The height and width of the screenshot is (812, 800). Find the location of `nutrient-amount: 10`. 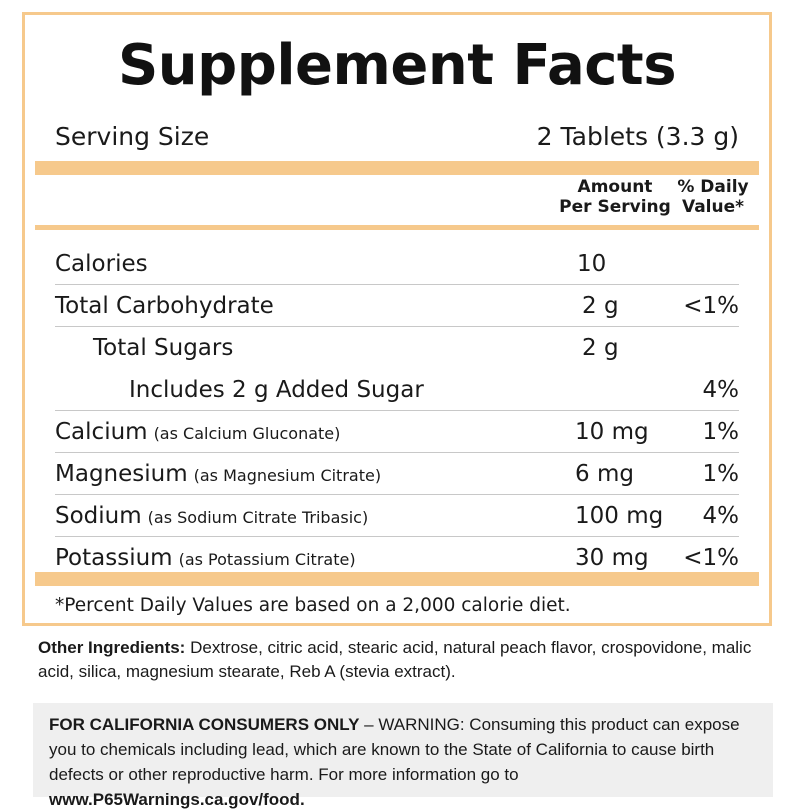

nutrient-amount: 10 is located at coordinates (592, 263).